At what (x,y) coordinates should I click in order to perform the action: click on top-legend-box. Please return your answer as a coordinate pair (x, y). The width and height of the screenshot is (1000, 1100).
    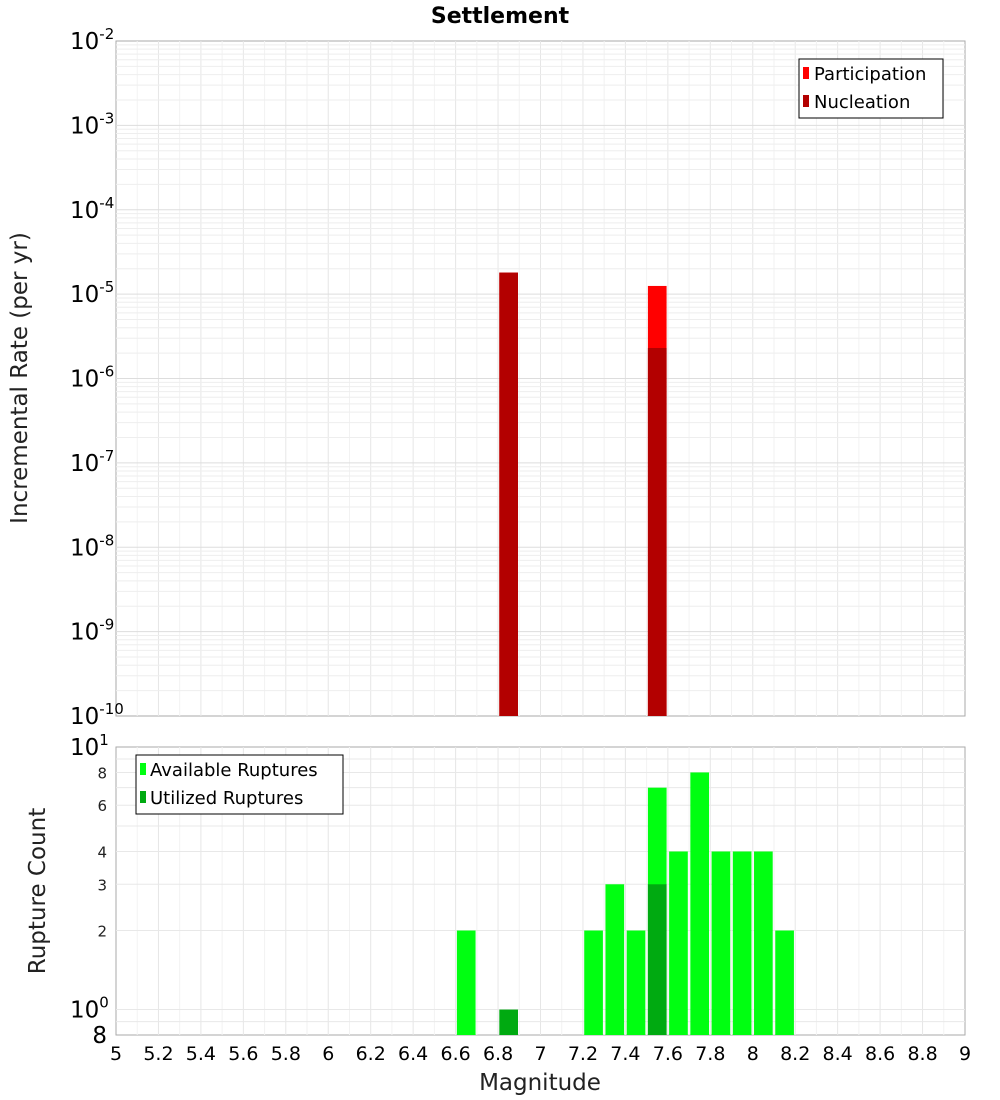
    Looking at the image, I should click on (871, 88).